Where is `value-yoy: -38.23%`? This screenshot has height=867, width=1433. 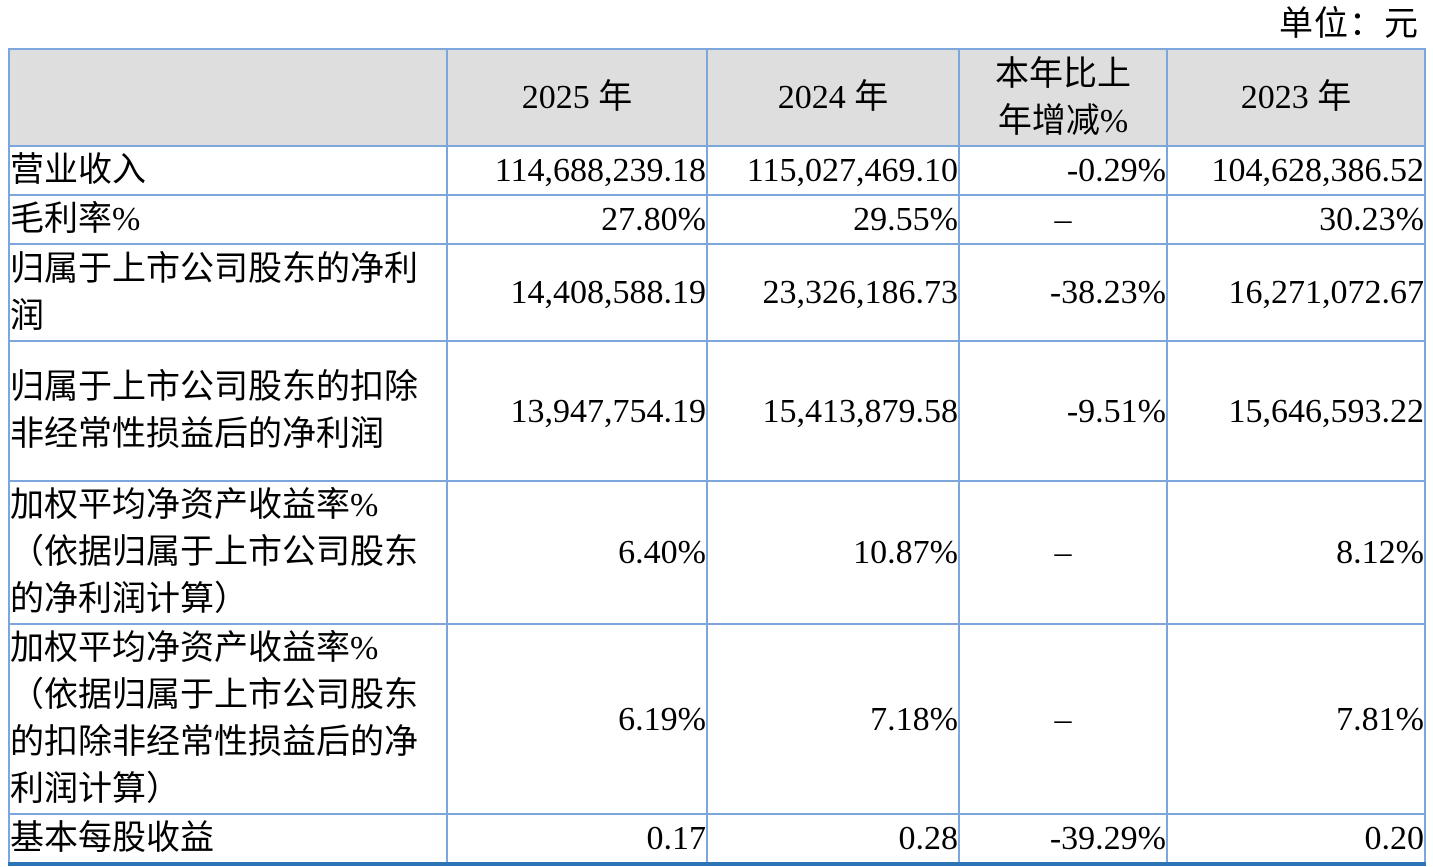
value-yoy: -38.23% is located at coordinates (1063, 292).